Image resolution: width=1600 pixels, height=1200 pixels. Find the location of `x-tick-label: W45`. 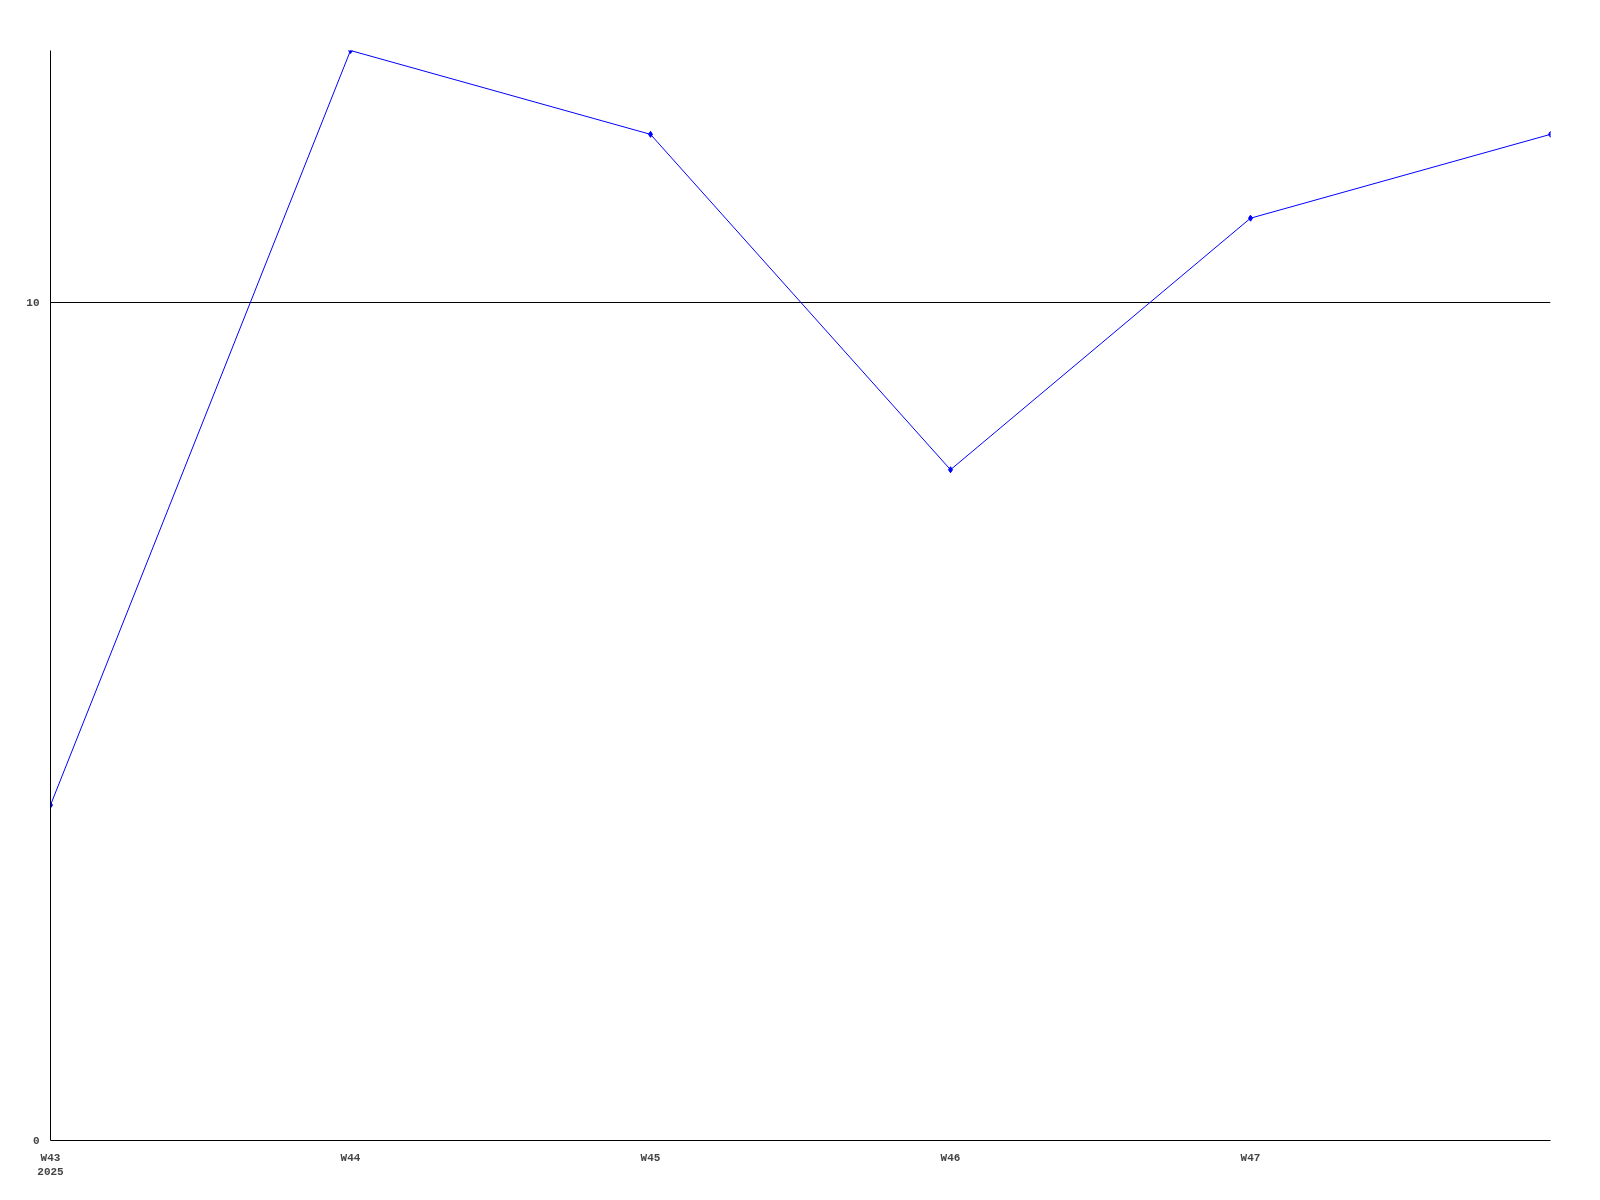

x-tick-label: W45 is located at coordinates (650, 1157).